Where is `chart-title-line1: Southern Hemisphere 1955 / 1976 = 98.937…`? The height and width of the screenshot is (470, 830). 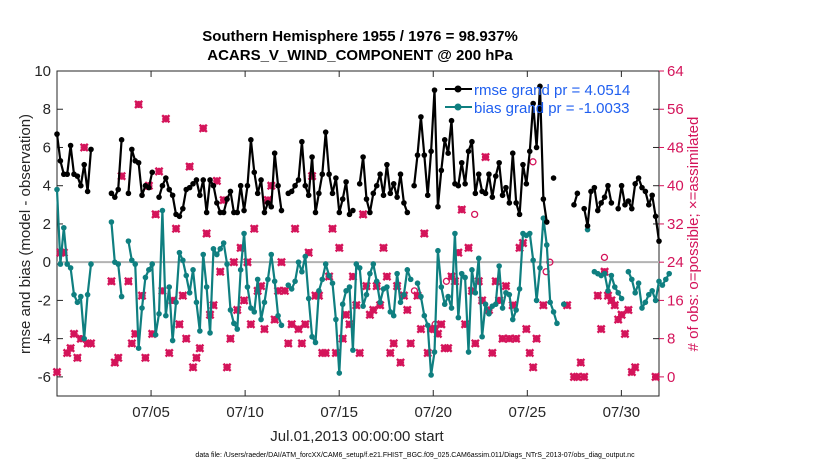 chart-title-line1: Southern Hemisphere 1955 / 1976 = 98.937… is located at coordinates (360, 36).